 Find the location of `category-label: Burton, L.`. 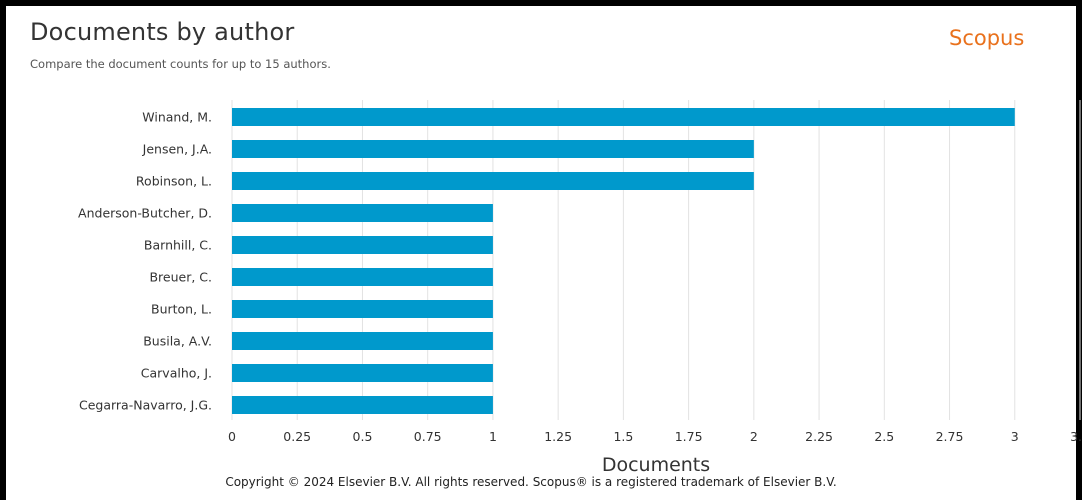

category-label: Burton, L. is located at coordinates (181, 309).